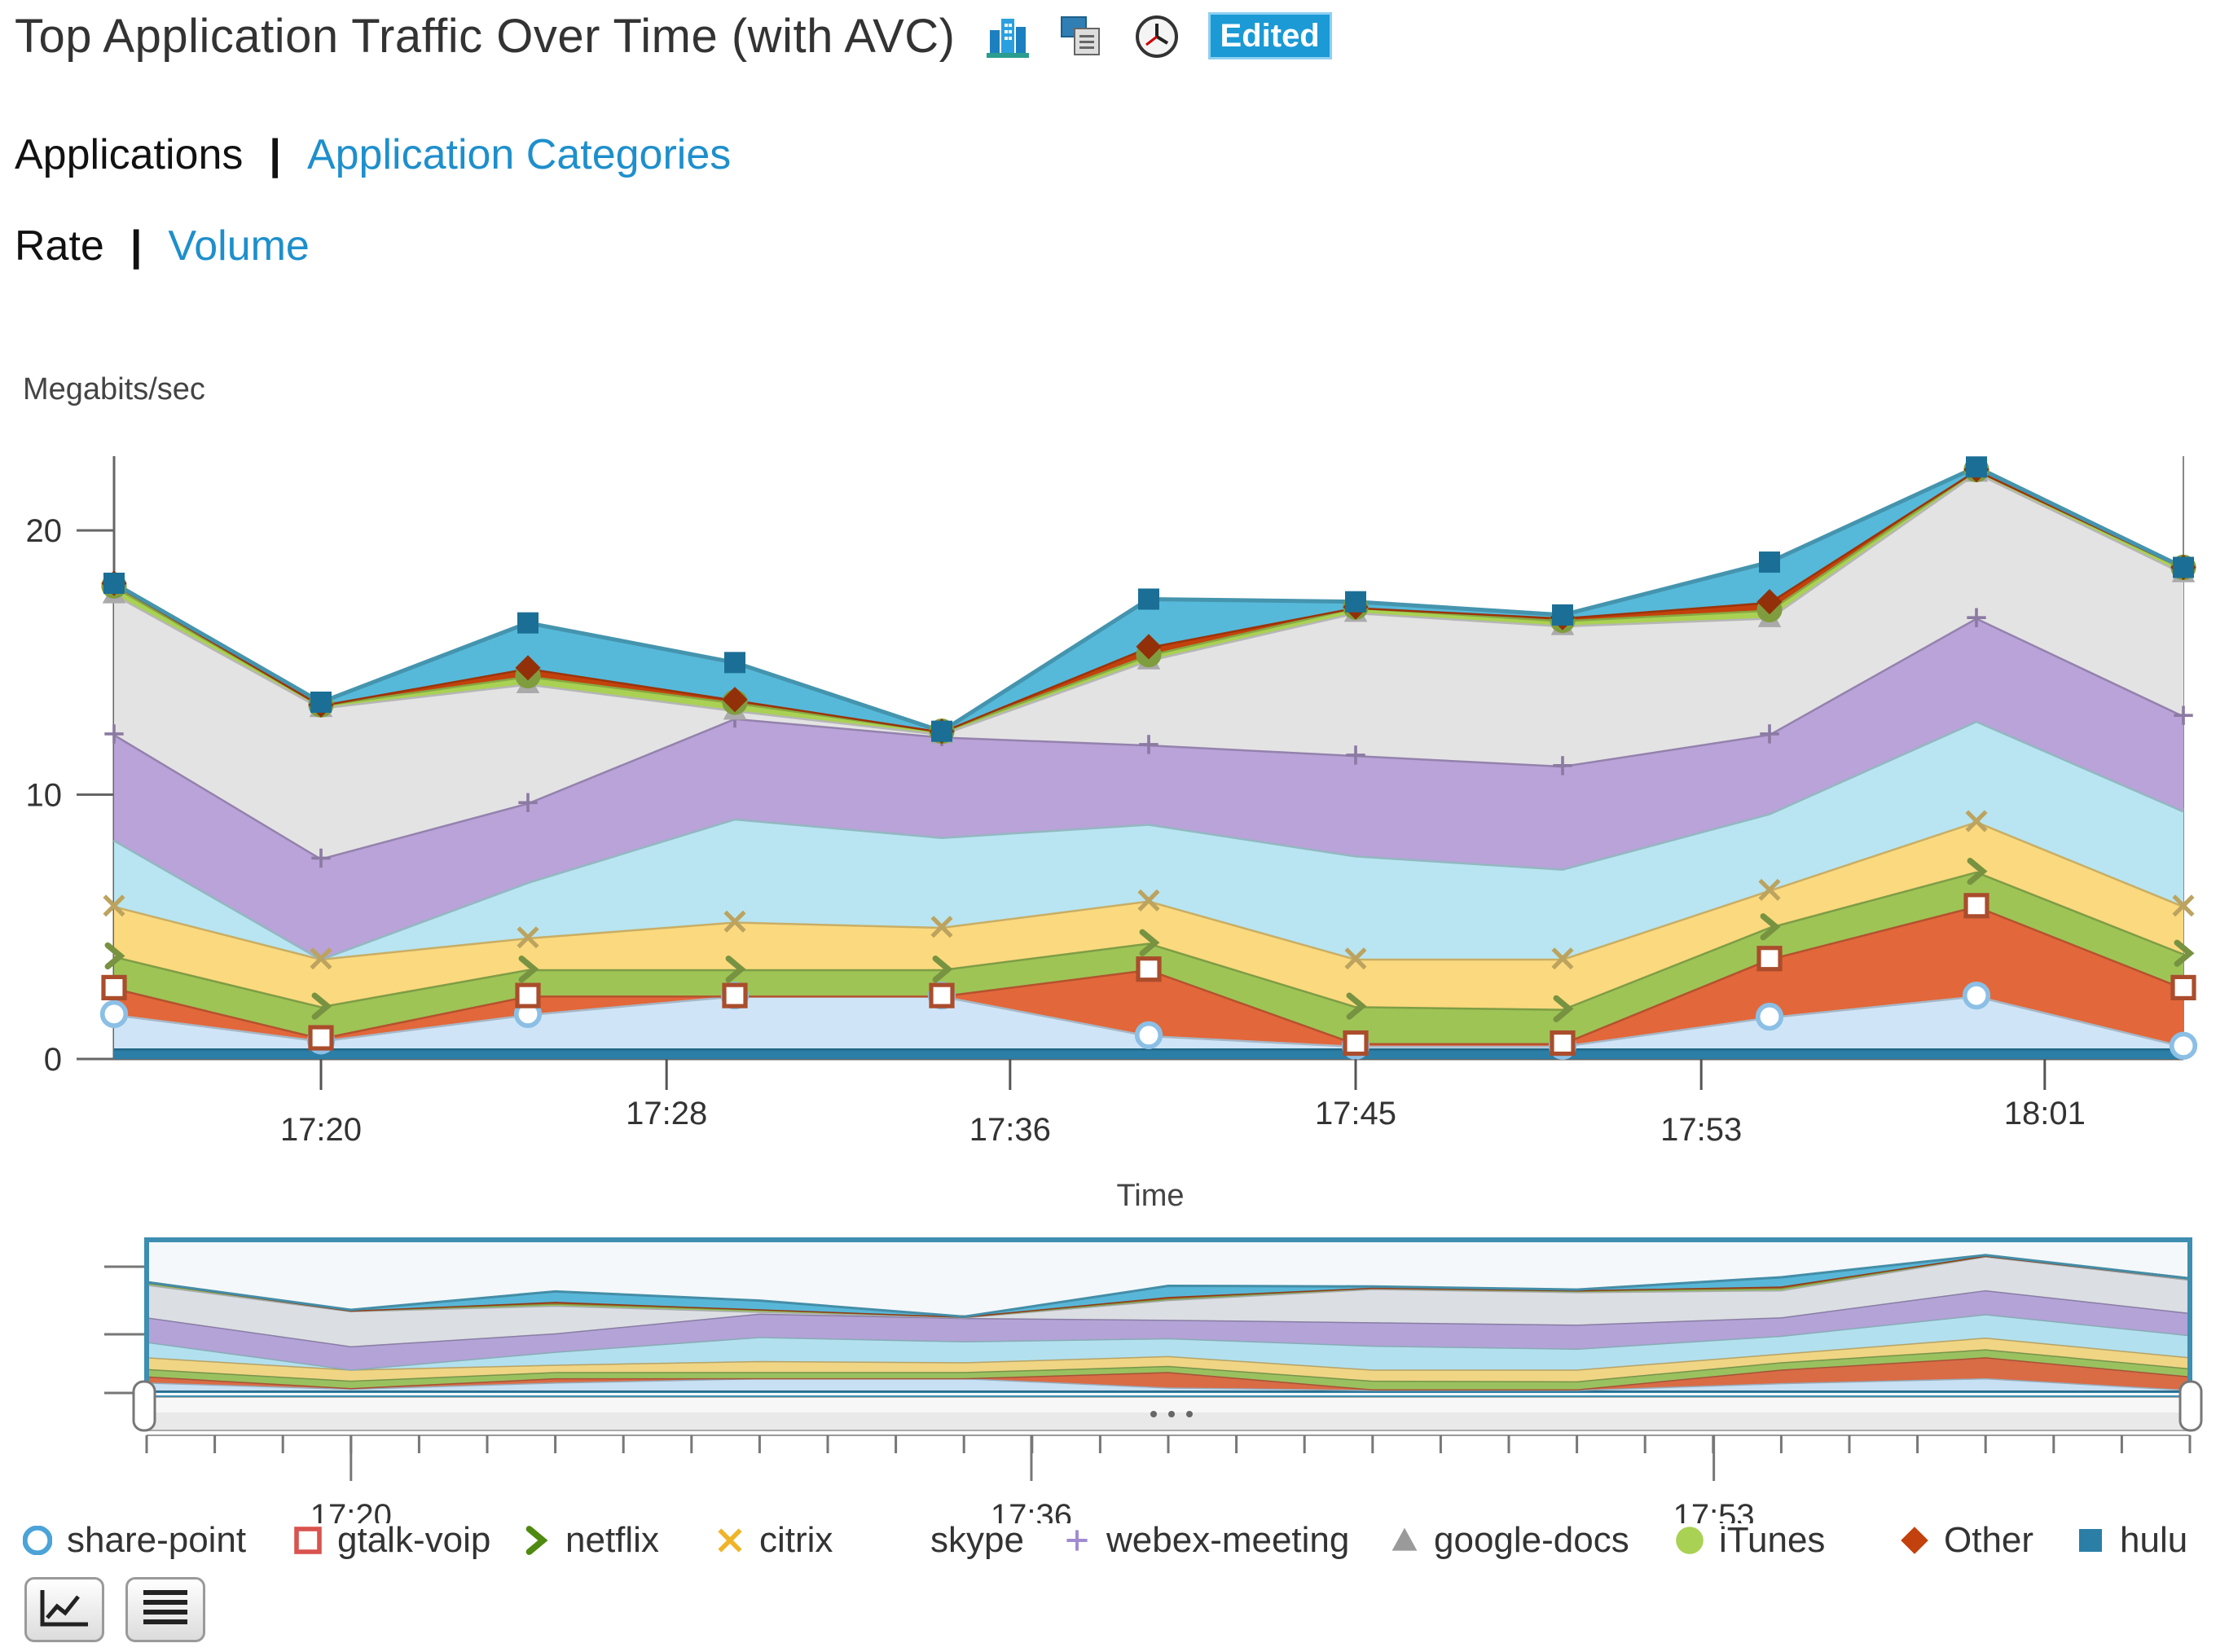  I want to click on legend-item-other: Other, so click(1966, 1540).